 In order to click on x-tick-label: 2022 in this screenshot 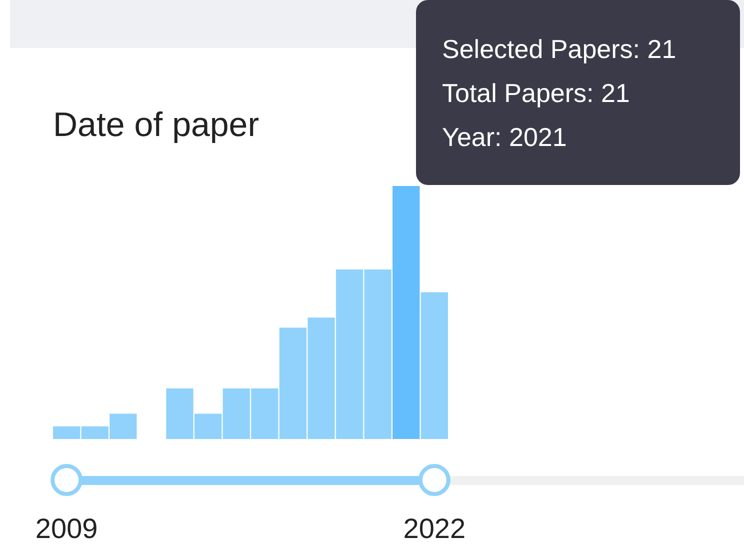, I will do `click(434, 528)`.